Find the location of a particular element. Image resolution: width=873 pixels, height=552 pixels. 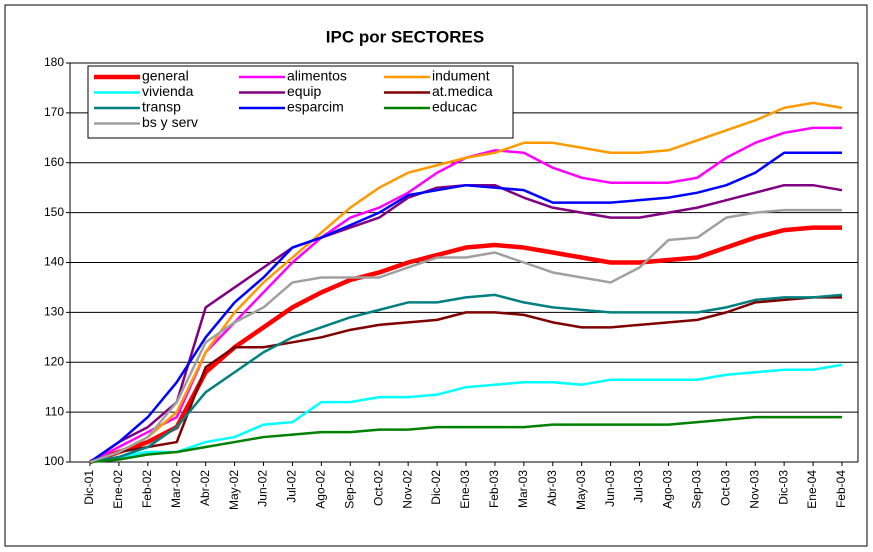

x-tick-label: Sep-03 is located at coordinates (697, 489).